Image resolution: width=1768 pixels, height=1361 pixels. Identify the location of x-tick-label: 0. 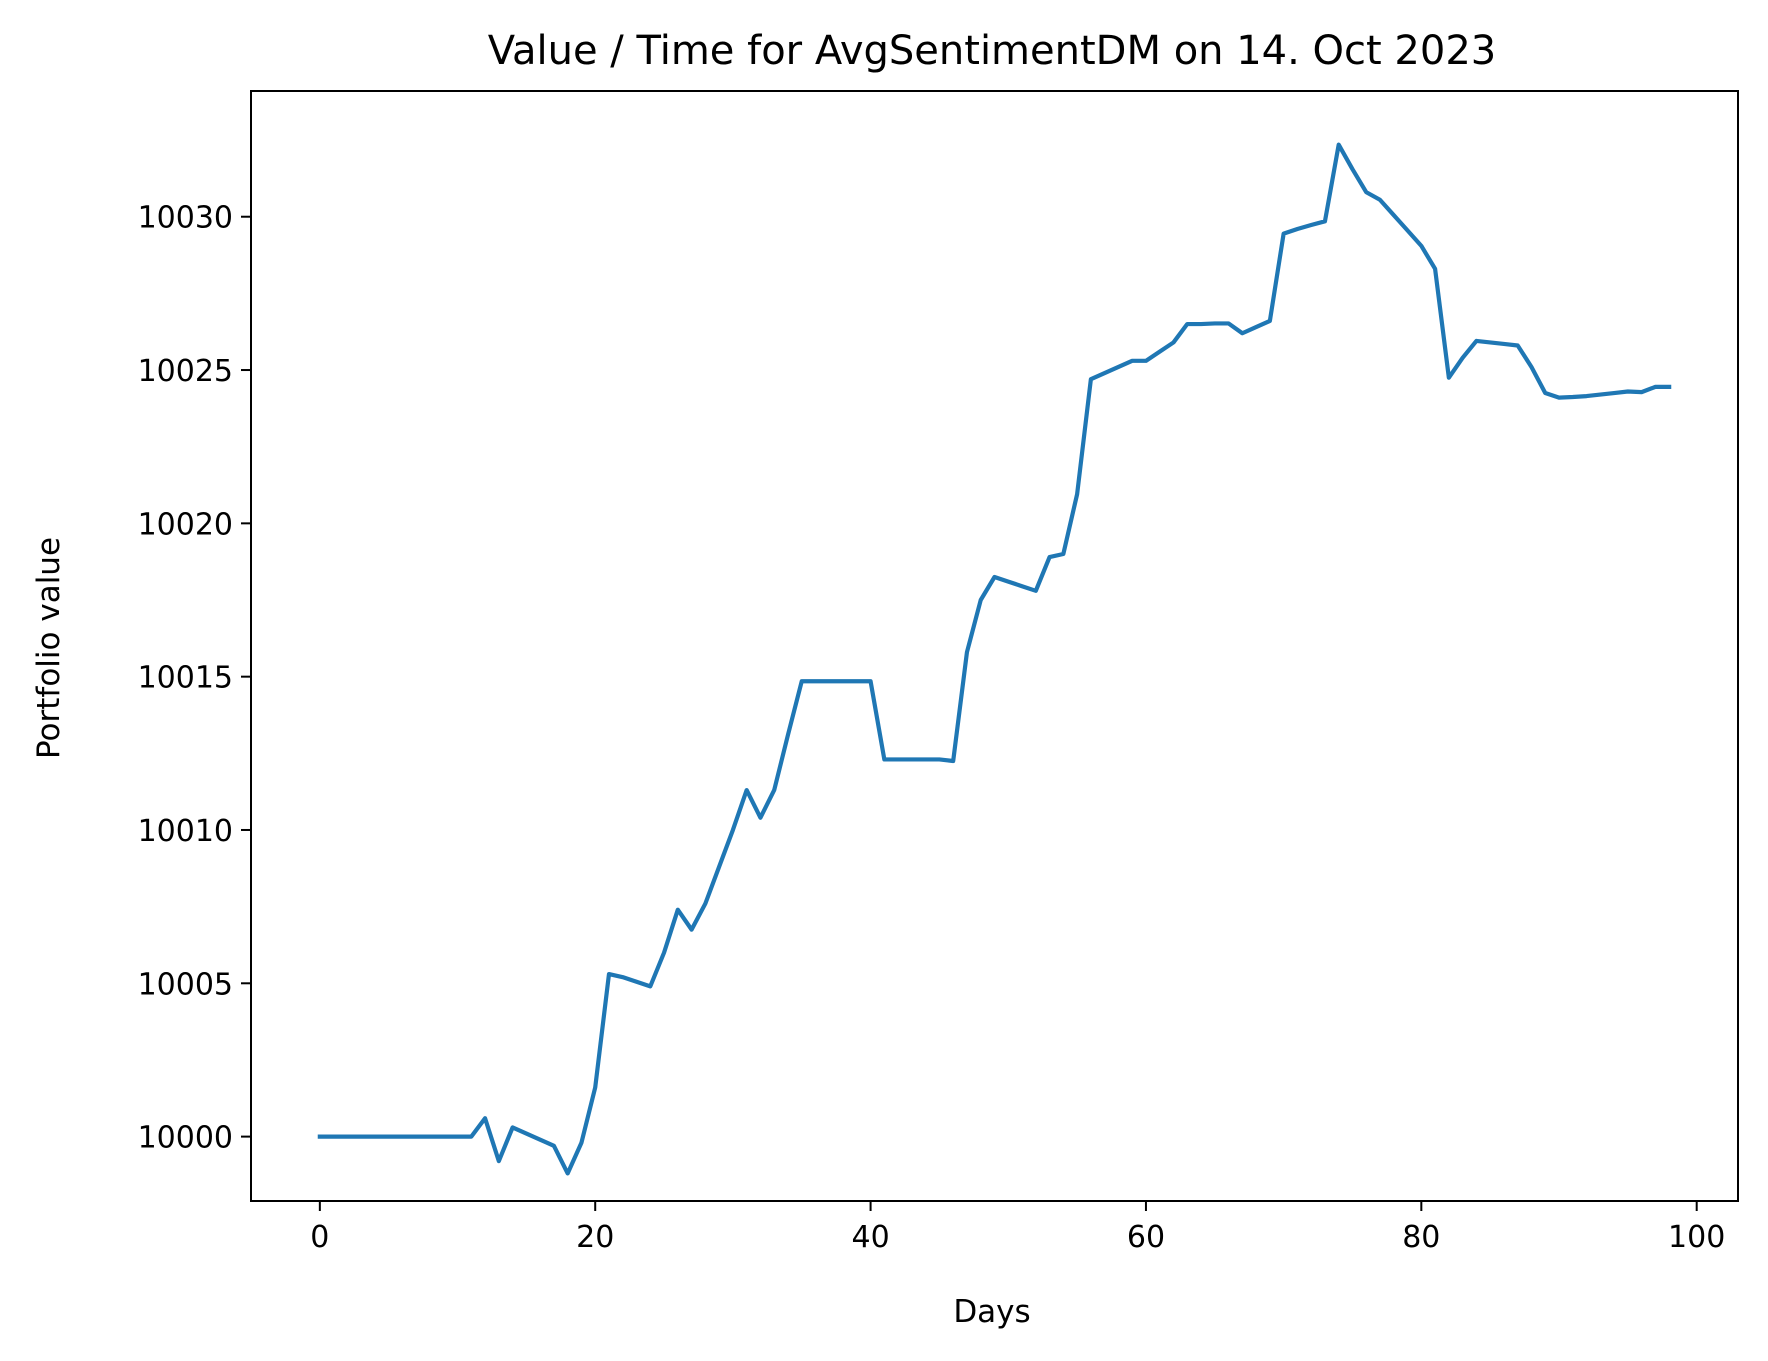
(319, 1237).